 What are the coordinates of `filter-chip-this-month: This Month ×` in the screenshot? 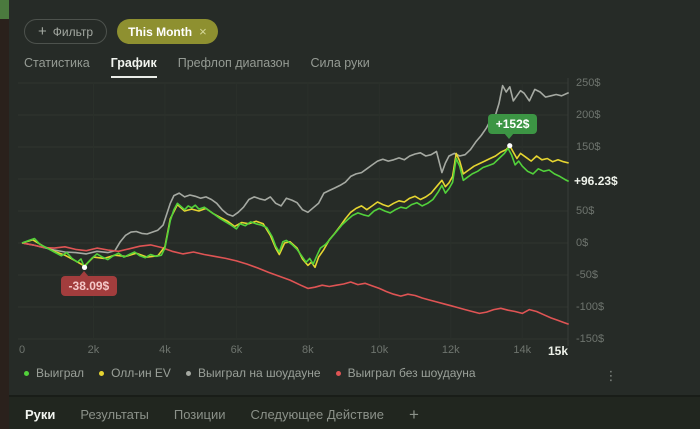 It's located at (167, 31).